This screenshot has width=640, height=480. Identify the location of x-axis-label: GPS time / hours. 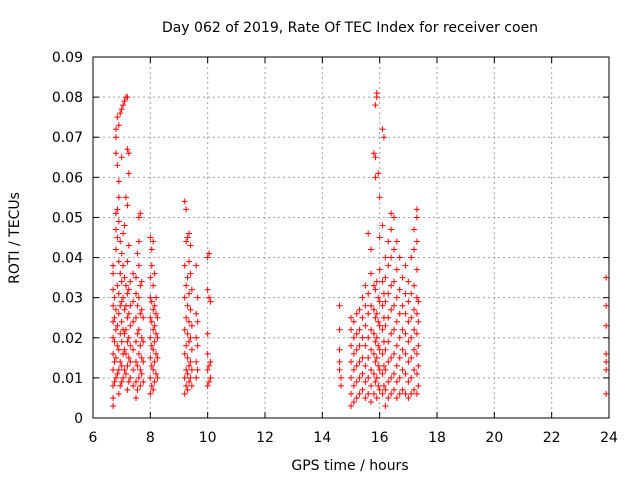
(349, 466).